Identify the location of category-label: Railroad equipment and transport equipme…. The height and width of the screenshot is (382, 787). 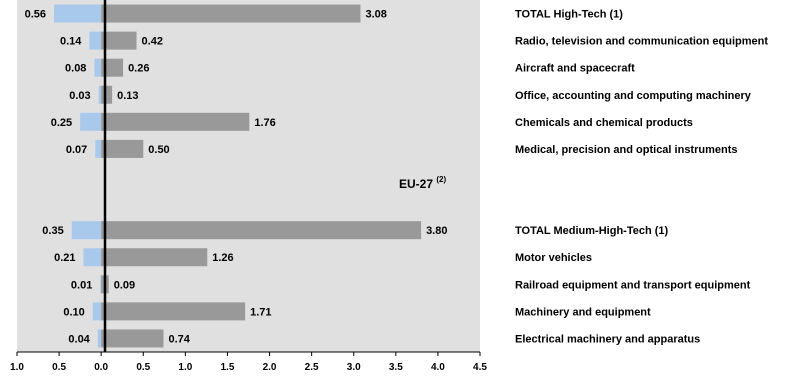
(633, 285).